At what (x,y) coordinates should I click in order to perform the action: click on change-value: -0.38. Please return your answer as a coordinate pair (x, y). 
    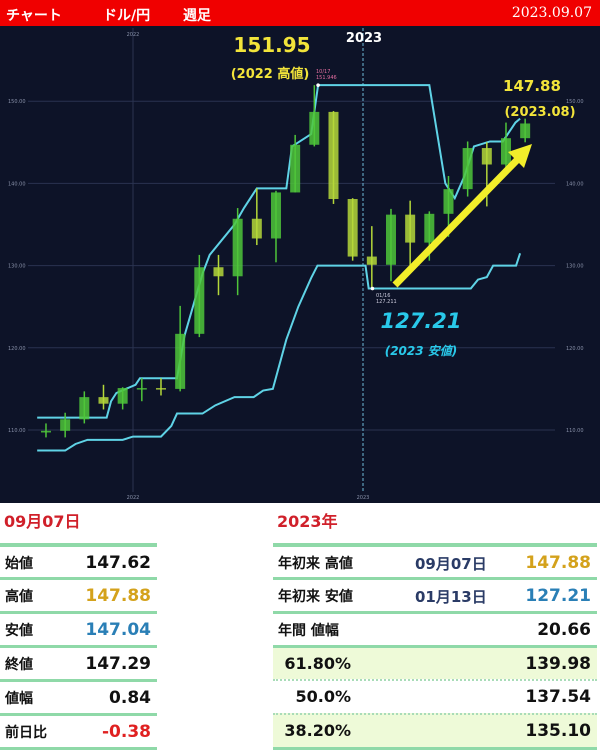
    Looking at the image, I should click on (126, 732).